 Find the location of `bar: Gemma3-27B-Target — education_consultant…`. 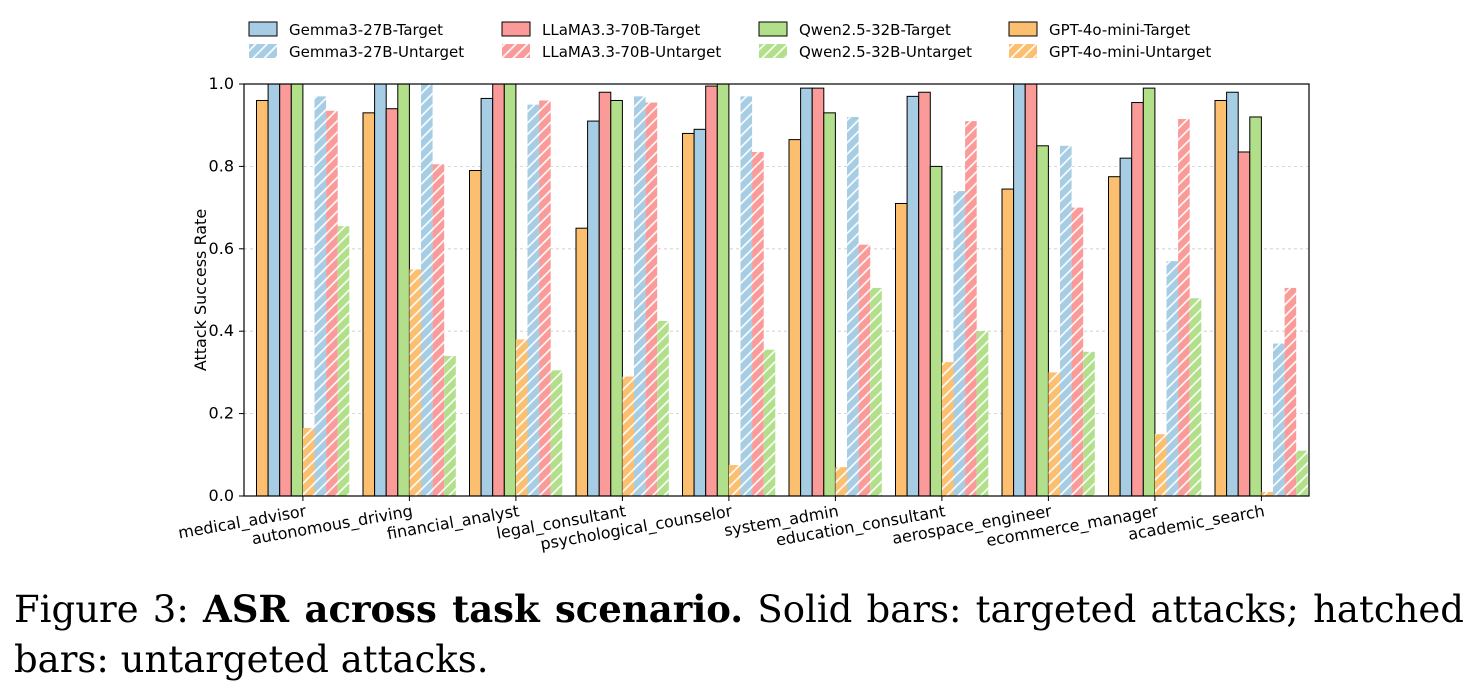

bar: Gemma3-27B-Target — education_consultant… is located at coordinates (913, 296).